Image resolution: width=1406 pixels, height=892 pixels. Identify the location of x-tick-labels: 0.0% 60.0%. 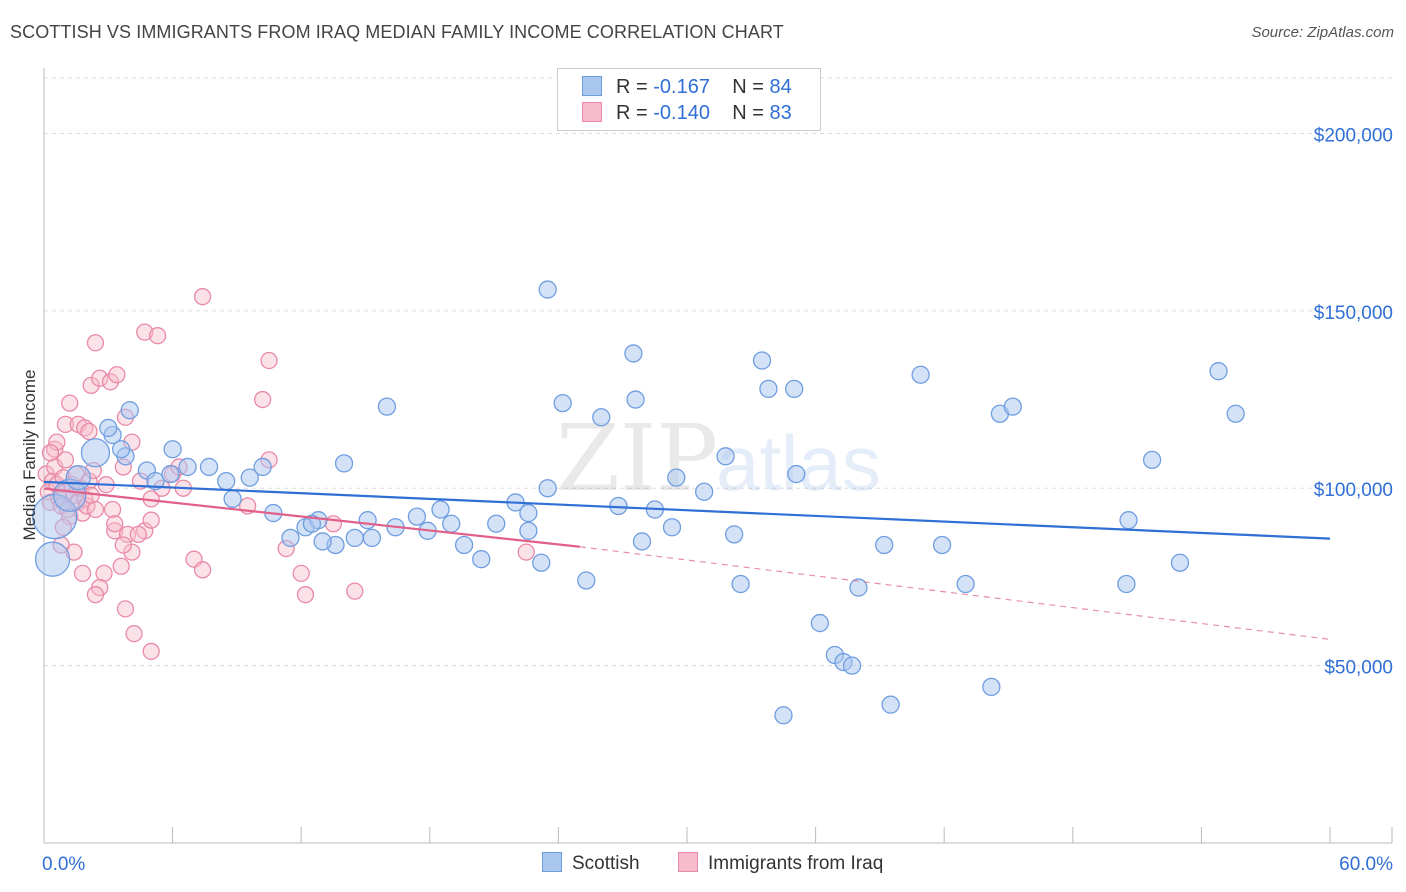
(717, 864).